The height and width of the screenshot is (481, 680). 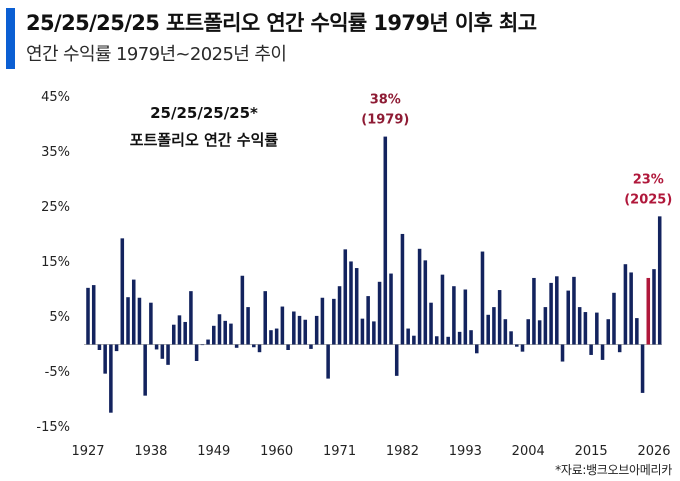 What do you see at coordinates (499, 317) in the screenshot?
I see `bar-1999` at bounding box center [499, 317].